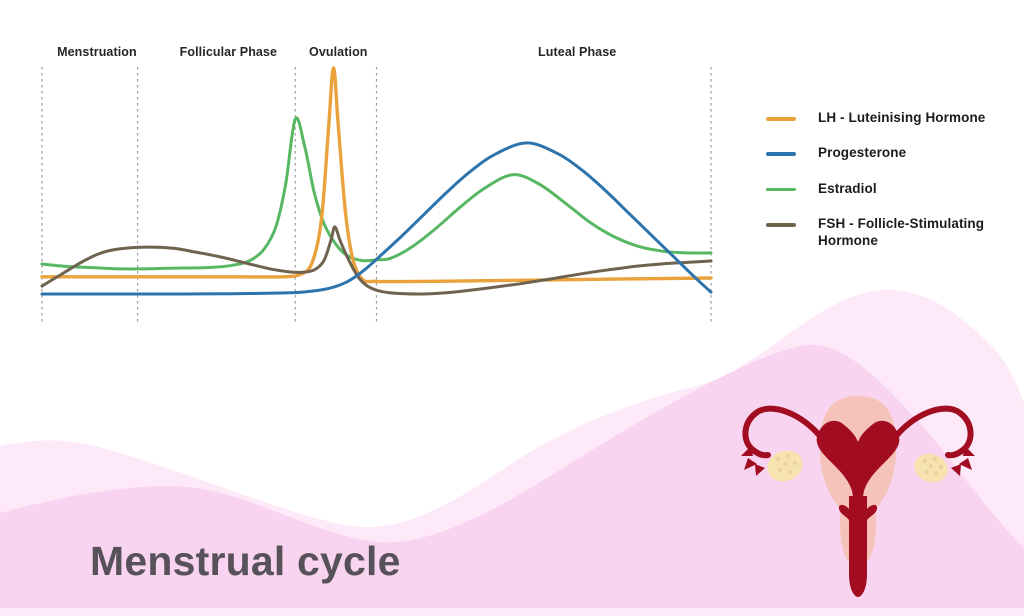 The height and width of the screenshot is (616, 1024). Describe the element at coordinates (847, 188) in the screenshot. I see `legend-label: Estradiol` at that location.